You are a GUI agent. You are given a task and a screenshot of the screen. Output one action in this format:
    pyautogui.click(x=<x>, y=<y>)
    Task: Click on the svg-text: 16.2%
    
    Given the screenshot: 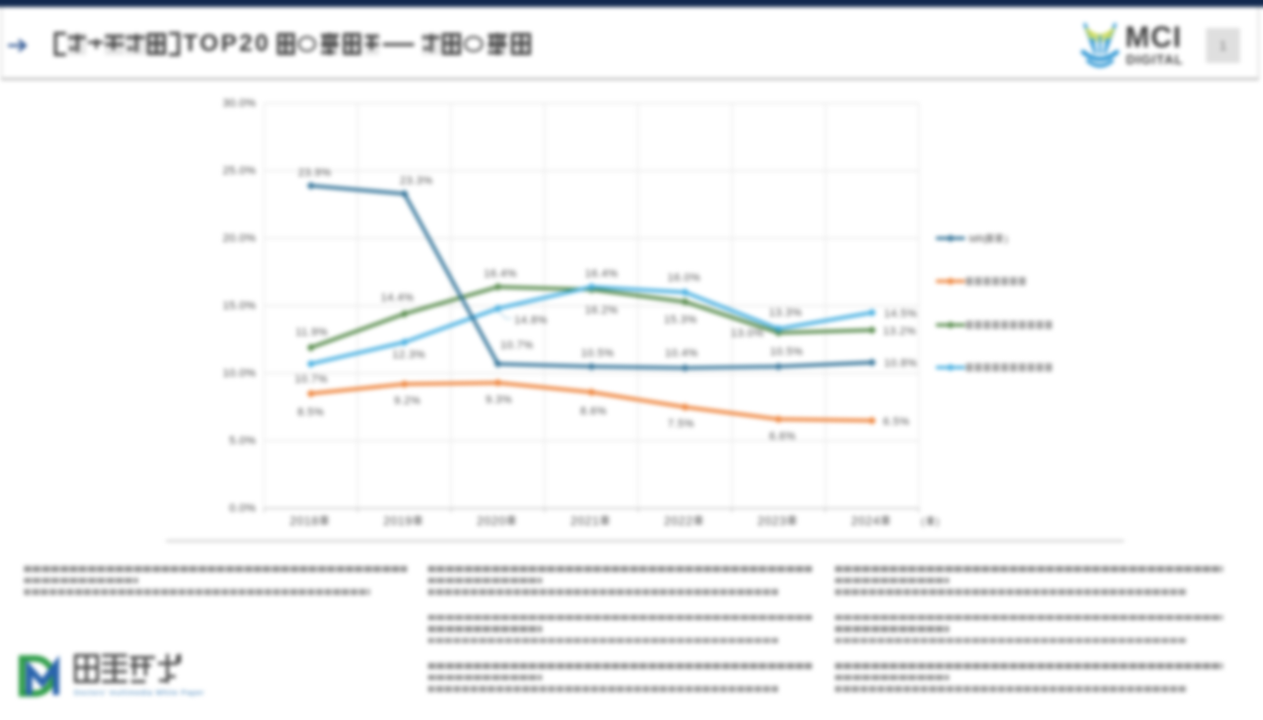 What is the action you would take?
    pyautogui.click(x=601, y=311)
    